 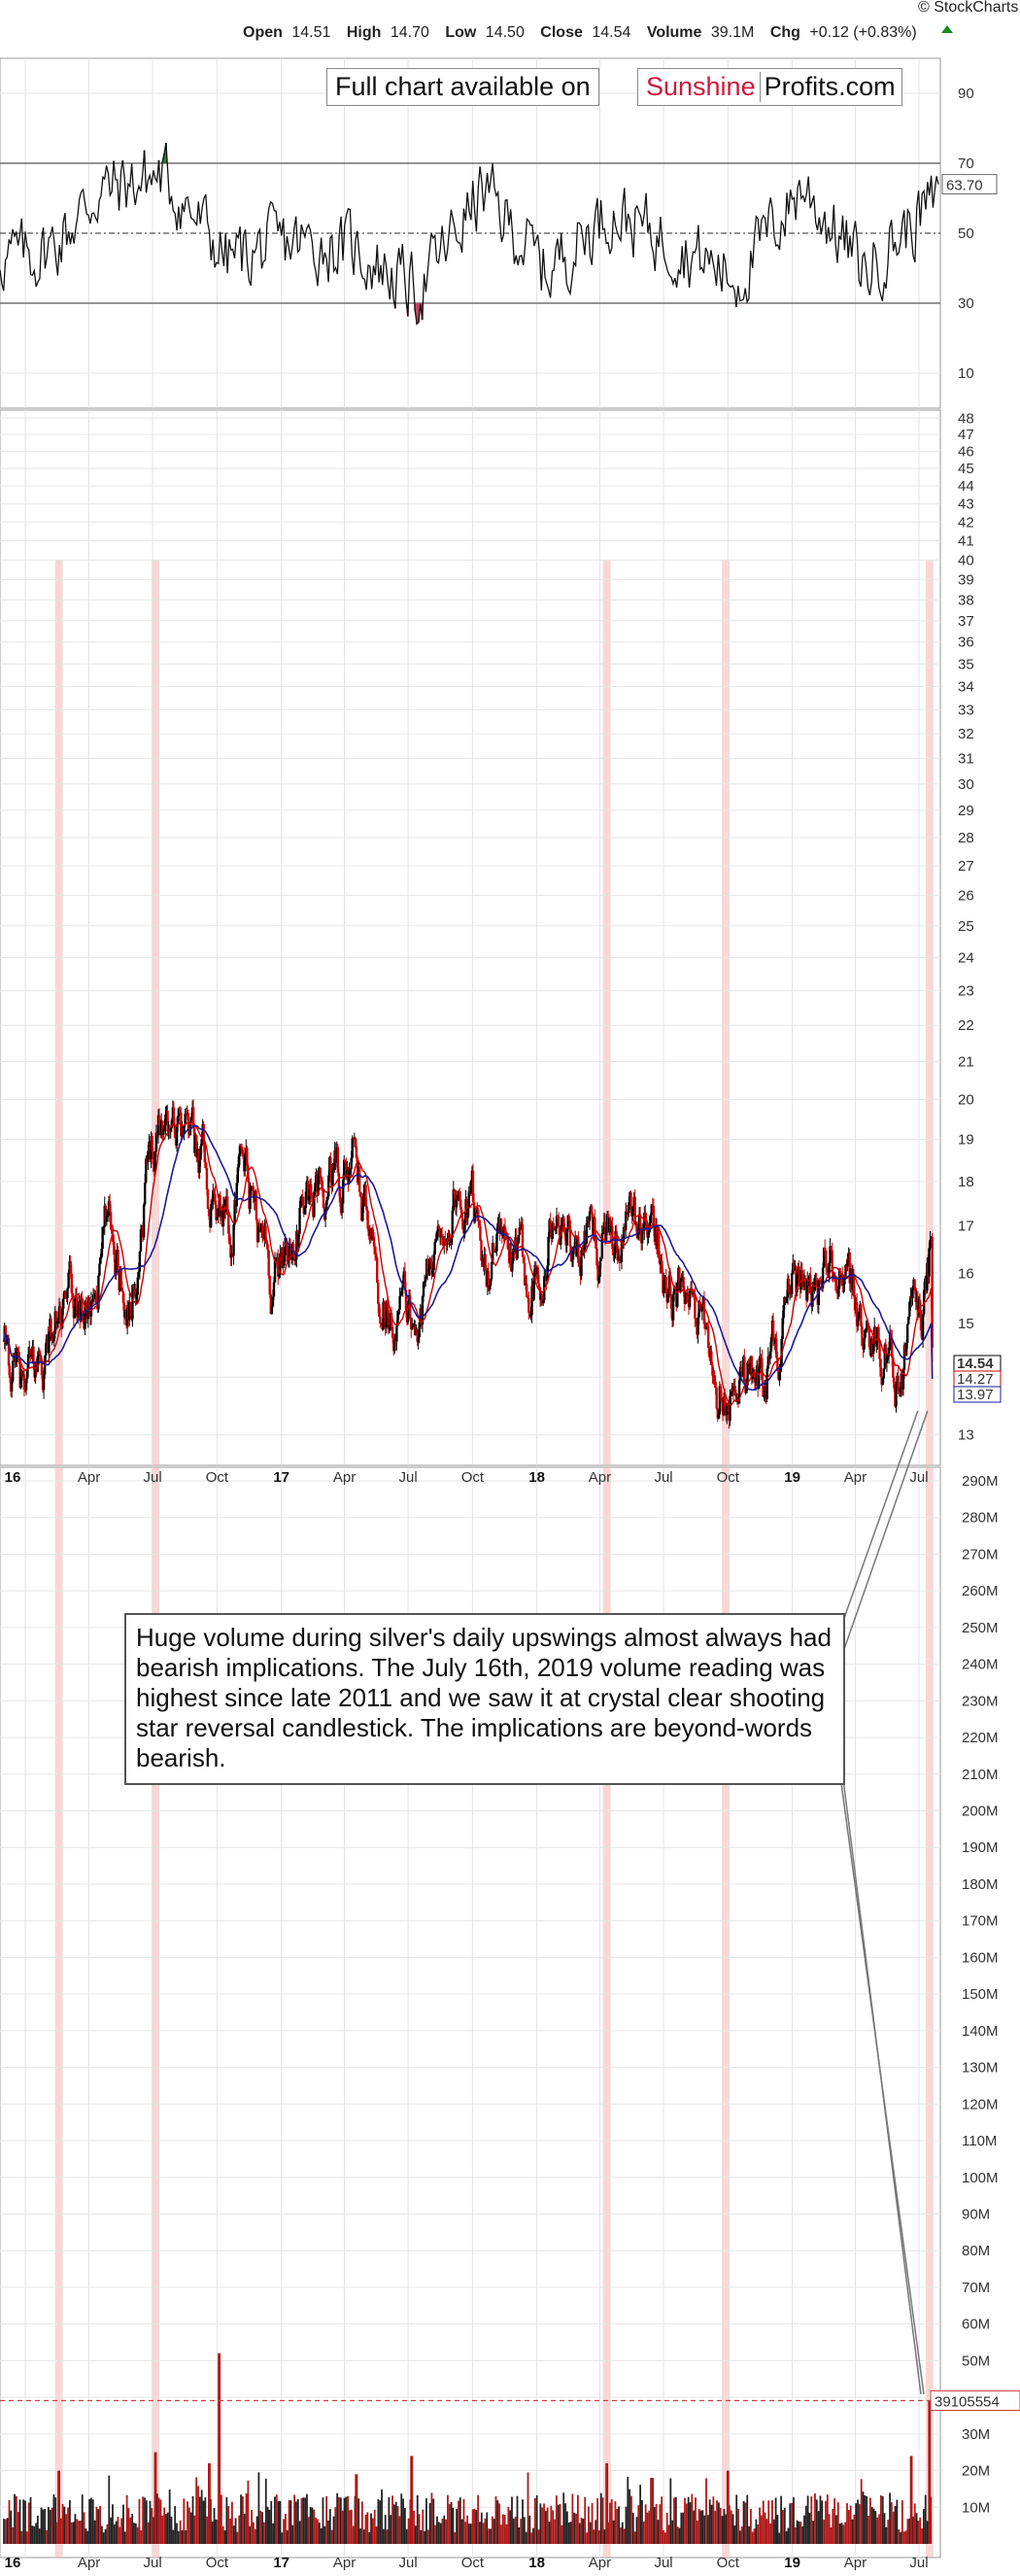 I want to click on rsi-last-value-box, so click(x=969, y=184).